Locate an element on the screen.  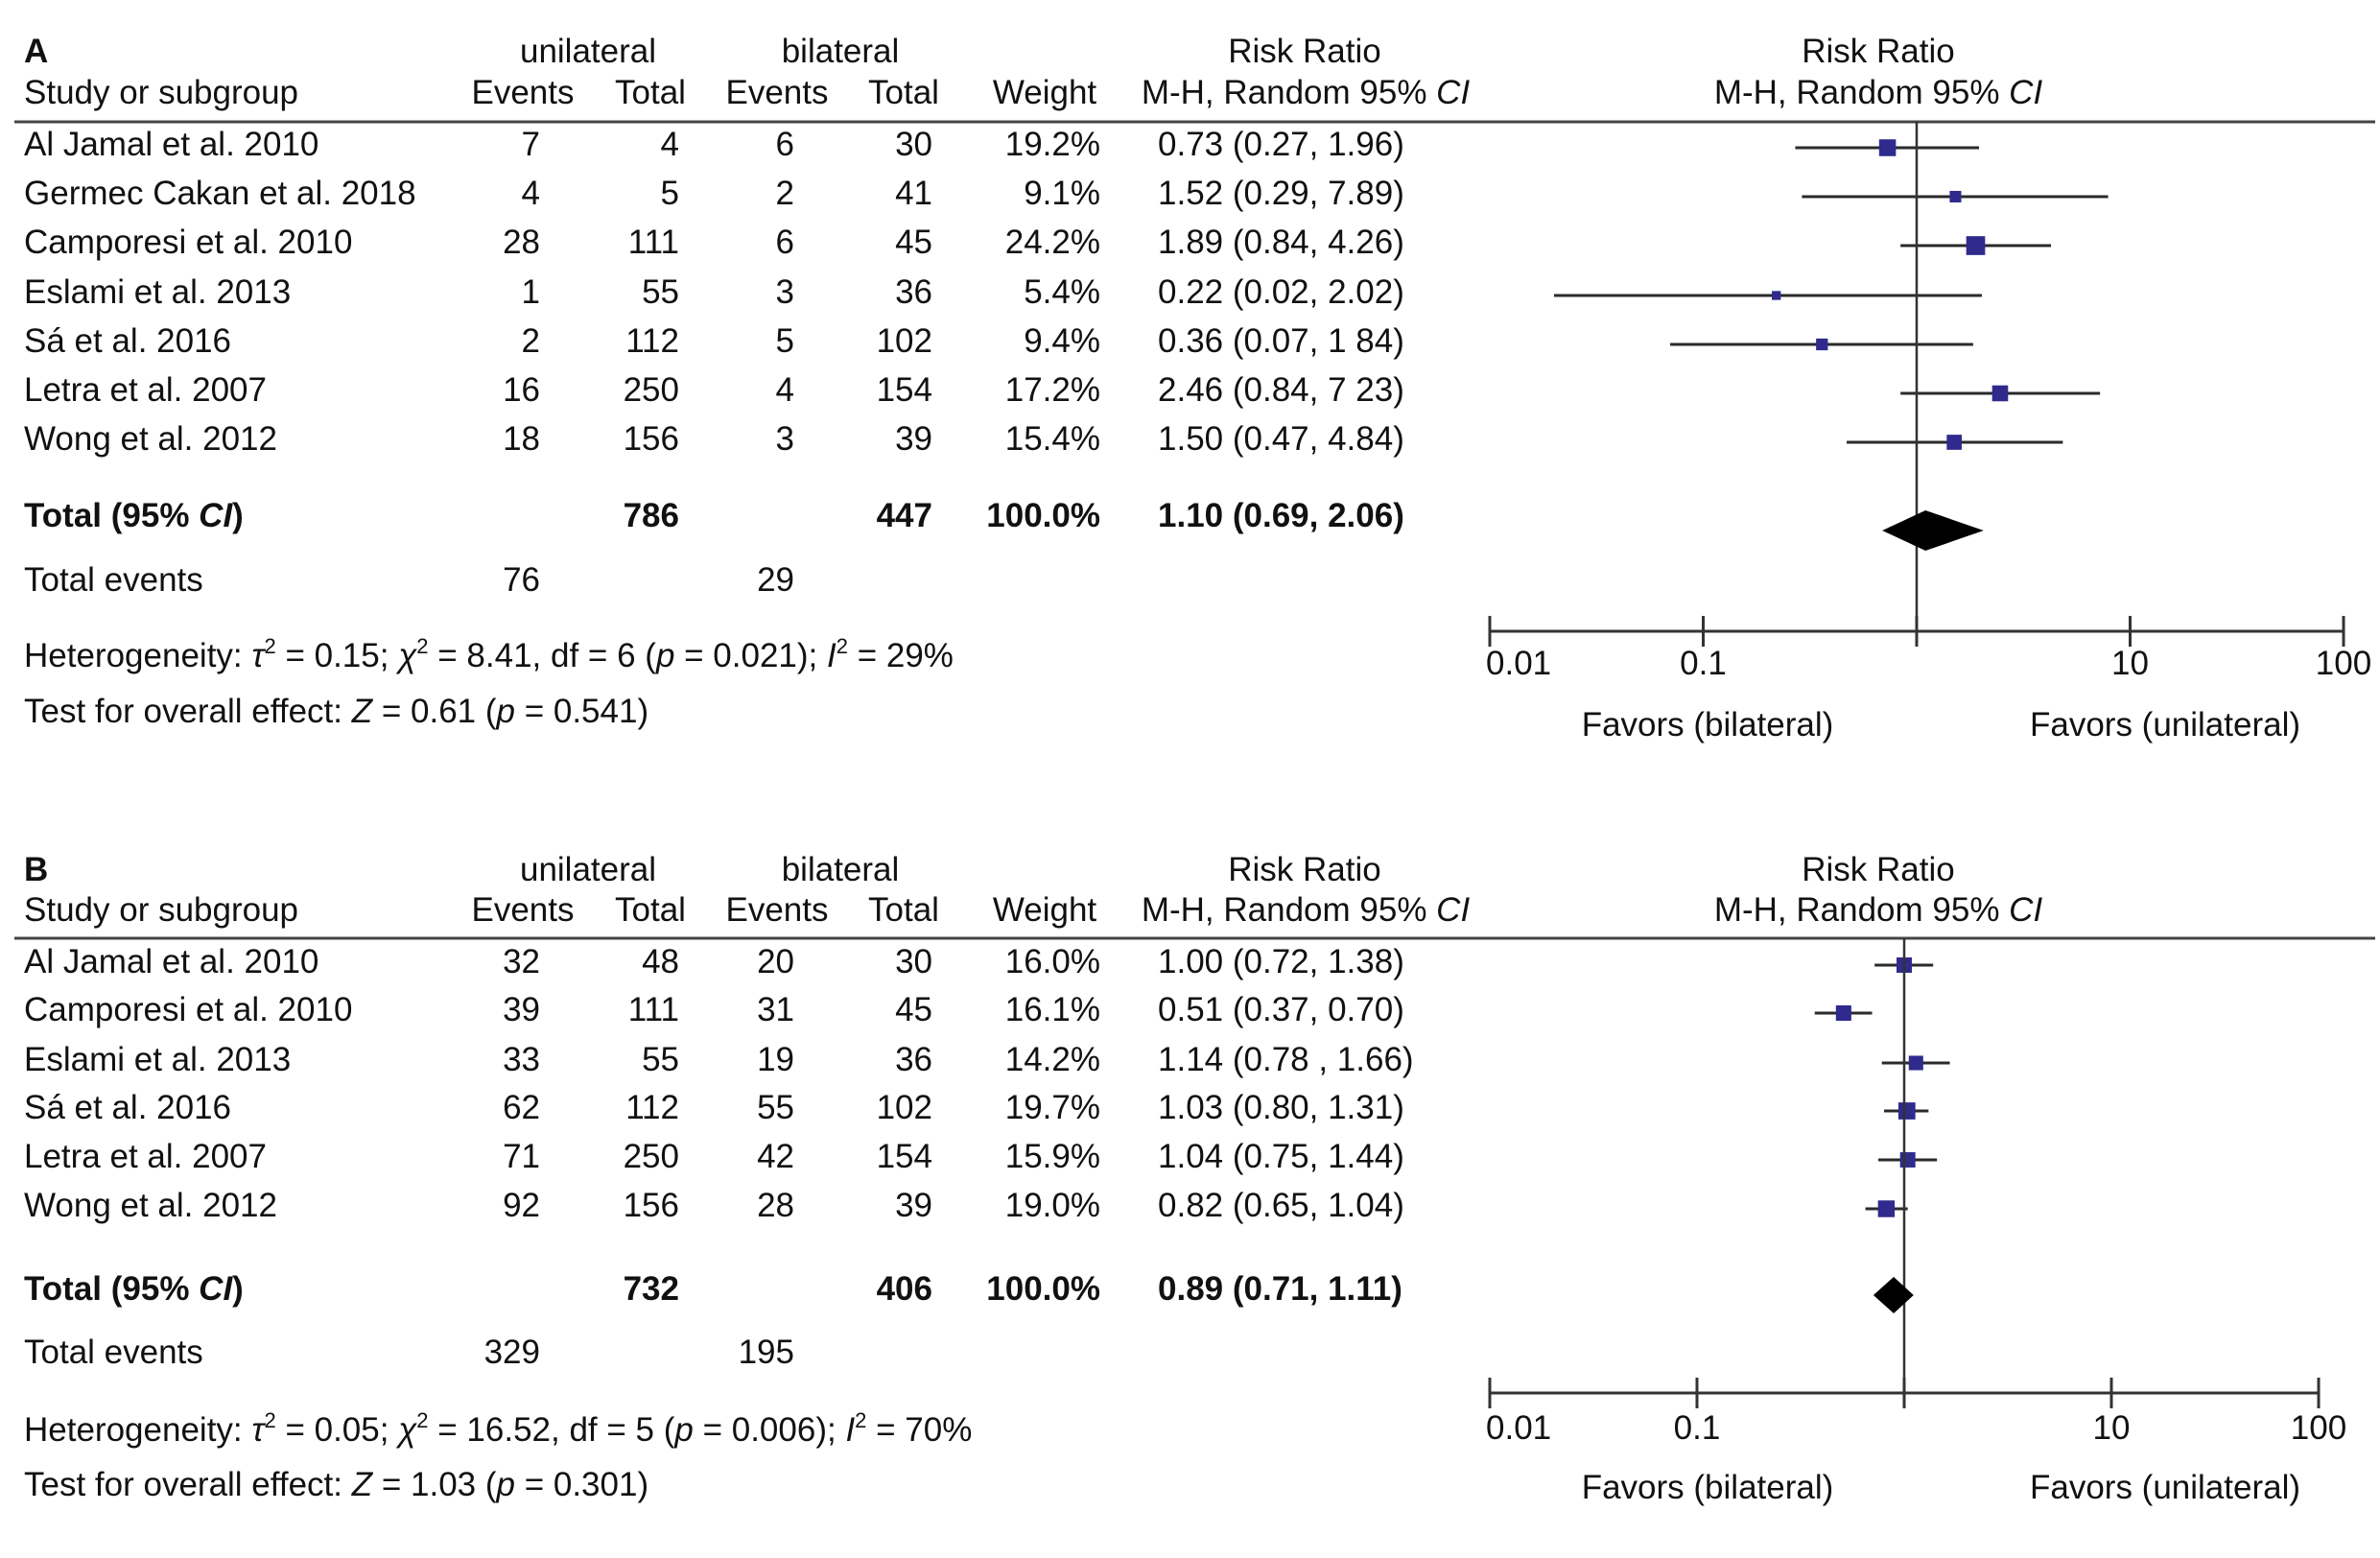
statistic-fragment: = 29% is located at coordinates (901, 655).